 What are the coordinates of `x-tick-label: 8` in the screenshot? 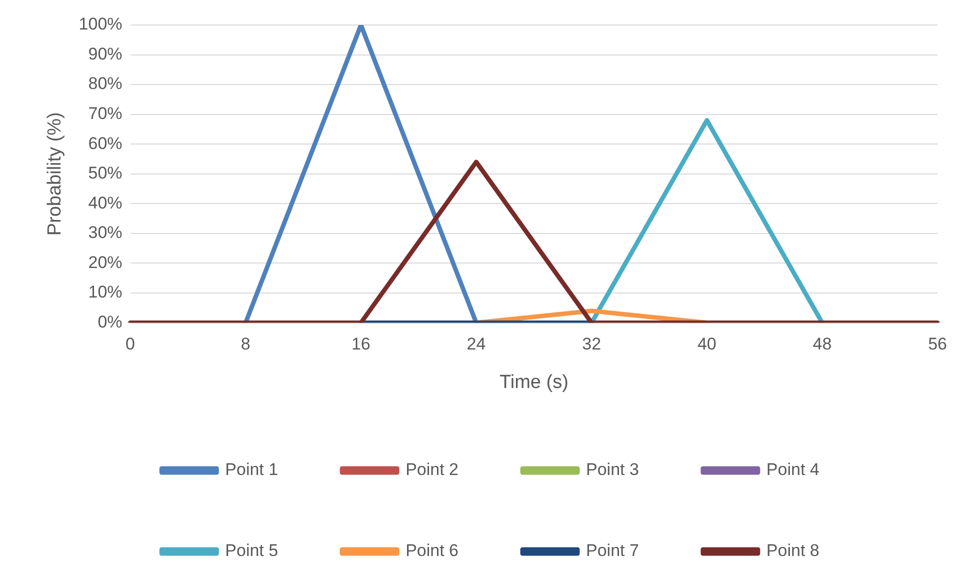 It's located at (245, 344).